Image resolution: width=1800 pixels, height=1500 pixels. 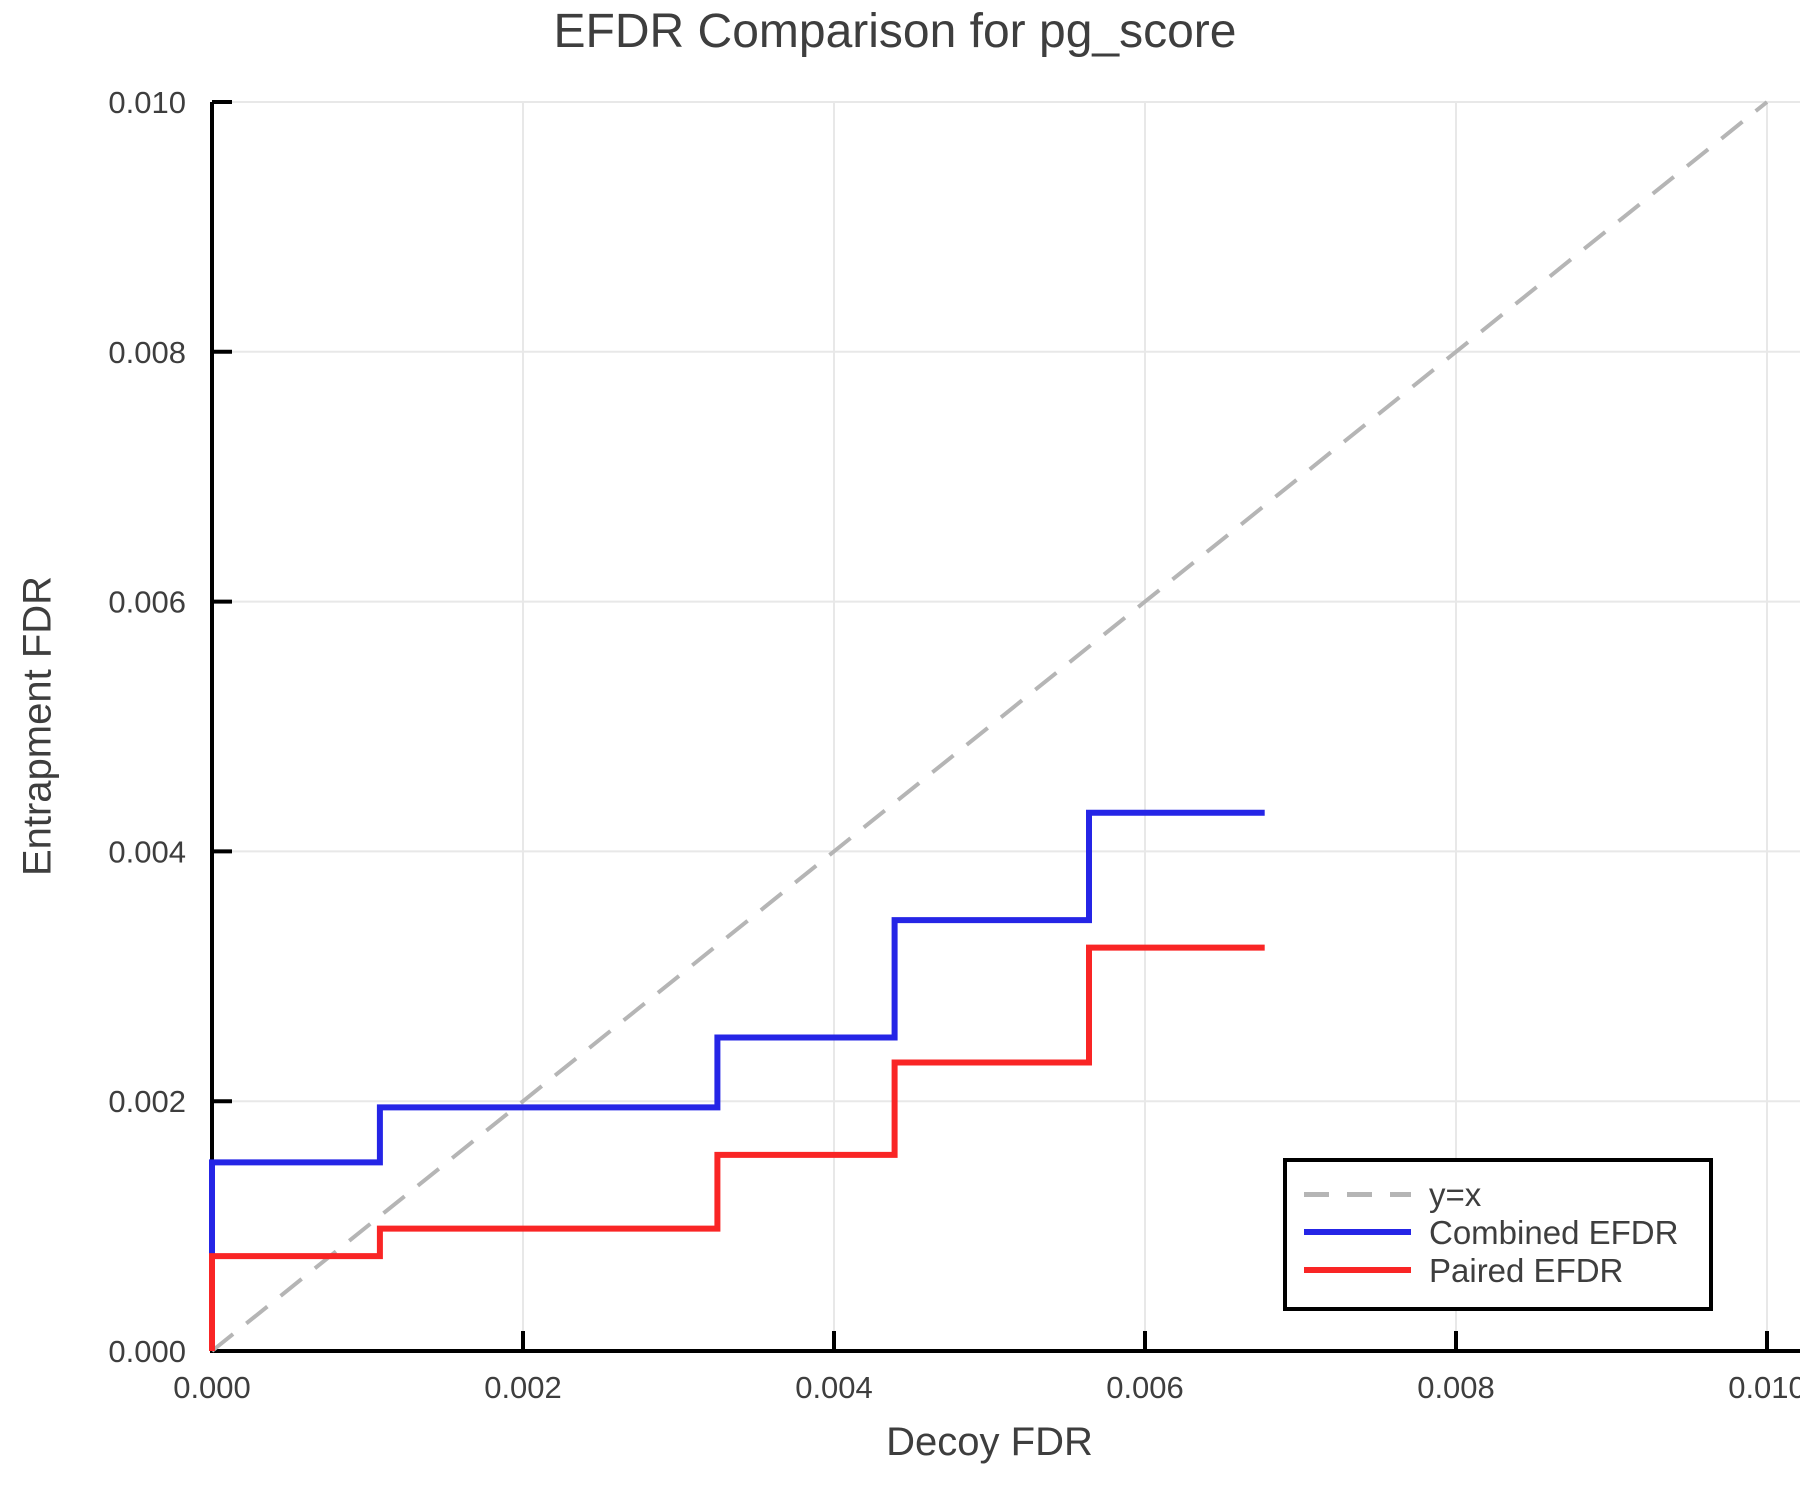 What do you see at coordinates (147, 352) in the screenshot?
I see `y-tick-label: 0.008` at bounding box center [147, 352].